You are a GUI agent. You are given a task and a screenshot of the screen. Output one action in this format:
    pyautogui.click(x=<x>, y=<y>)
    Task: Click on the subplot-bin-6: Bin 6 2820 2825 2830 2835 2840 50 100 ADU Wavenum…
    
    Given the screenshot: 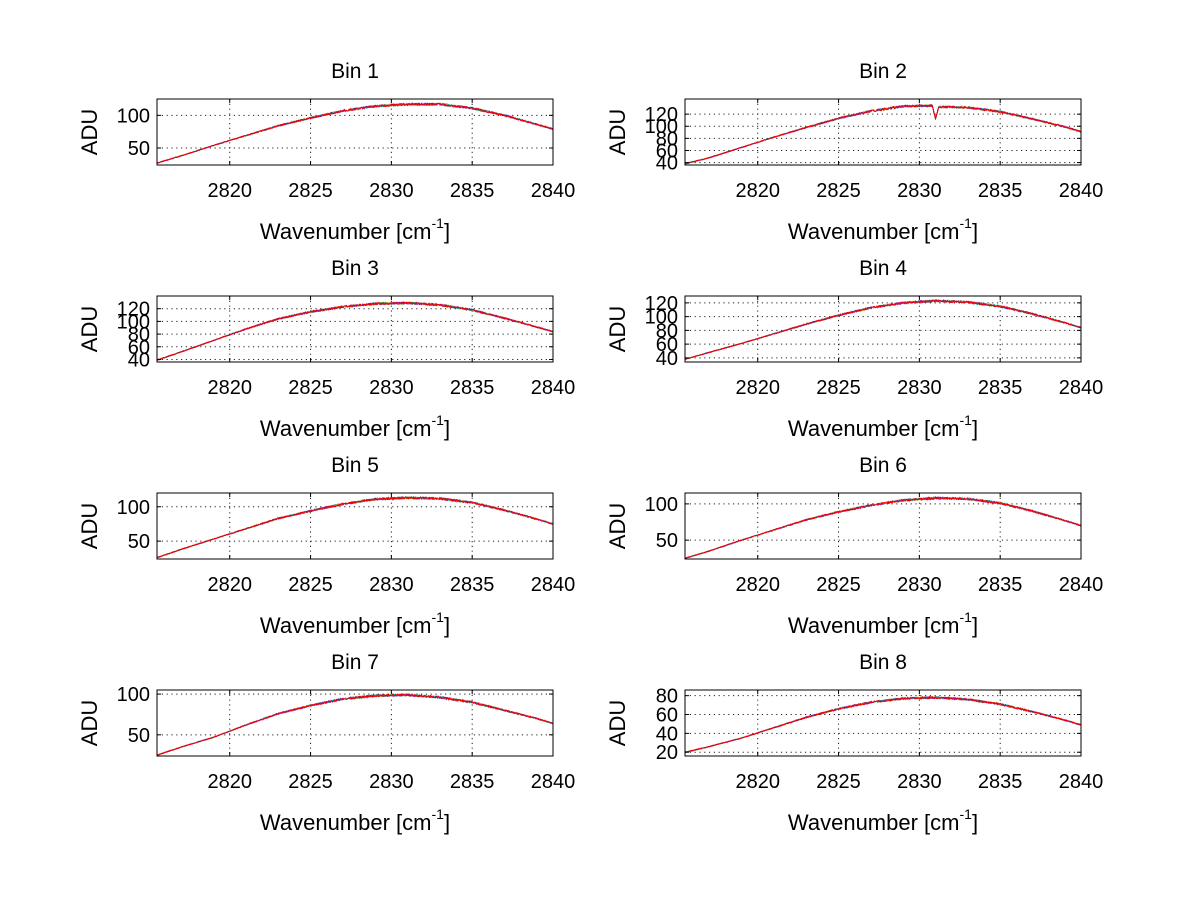 What is the action you would take?
    pyautogui.click(x=854, y=546)
    